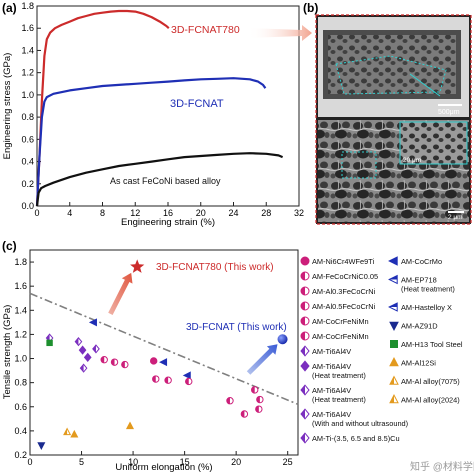 Image resolution: width=474 pixels, height=475 pixels. Describe the element at coordinates (359, 165) in the screenshot. I see `zoom-region` at that location.